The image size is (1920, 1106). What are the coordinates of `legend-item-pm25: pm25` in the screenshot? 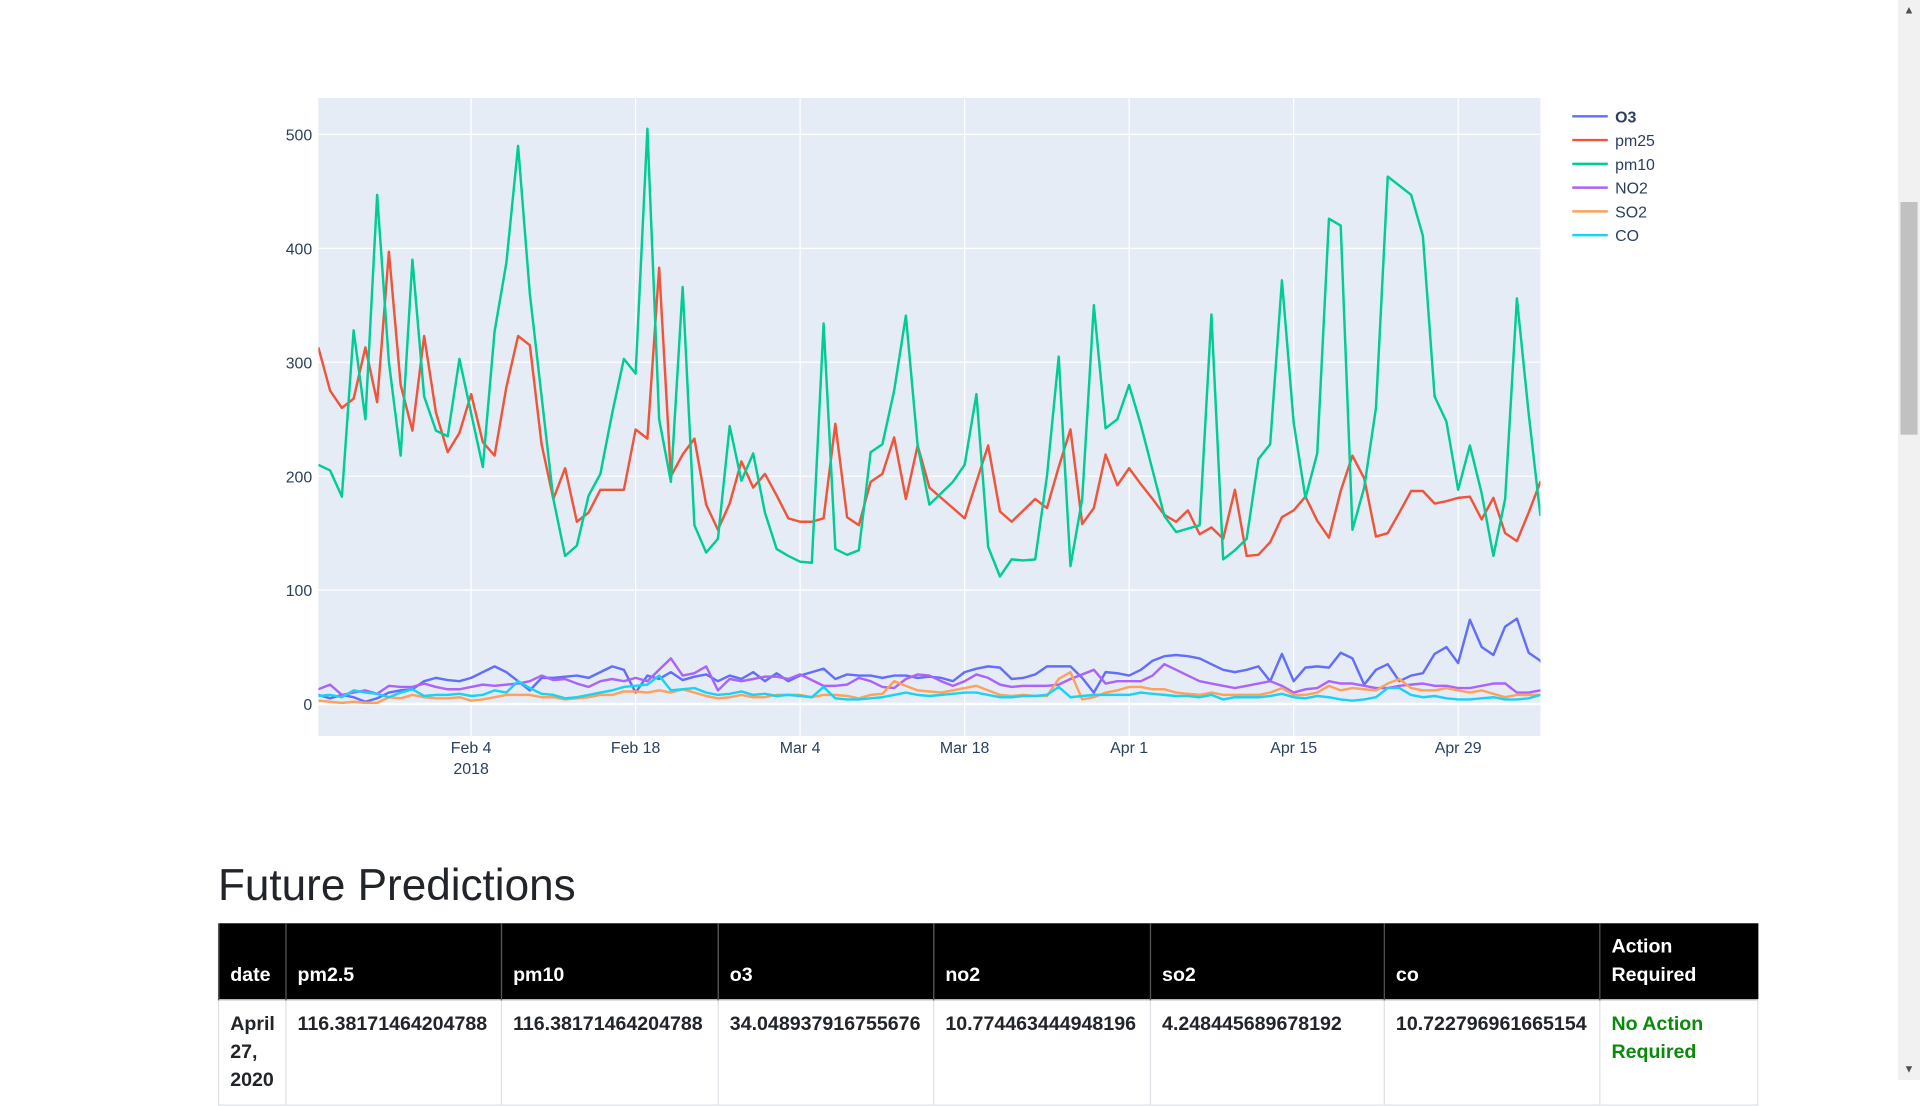 It's located at (1613, 141).